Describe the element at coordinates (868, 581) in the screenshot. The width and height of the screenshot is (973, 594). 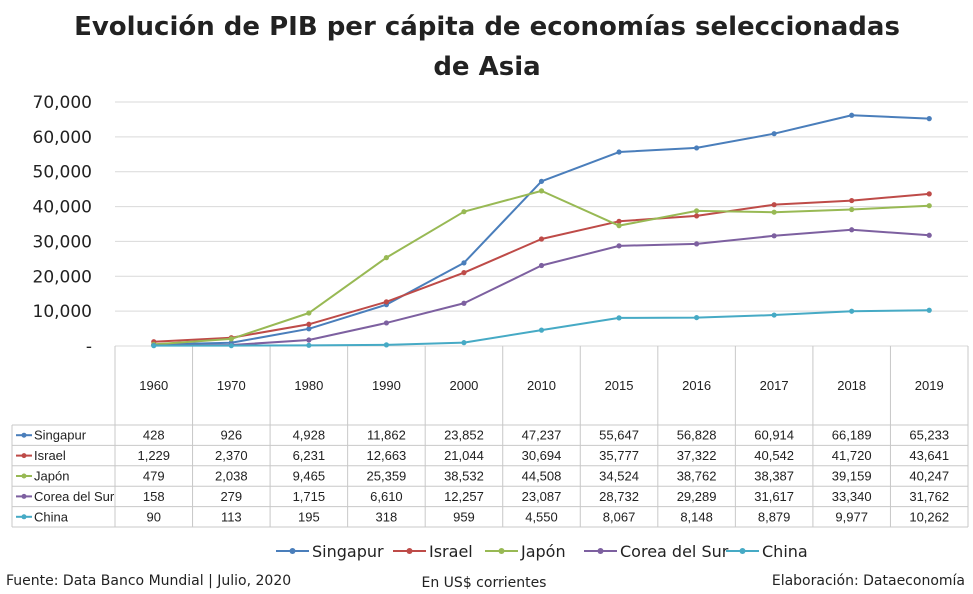
I see `credit-note: Elaboración: Dataeconomía` at that location.